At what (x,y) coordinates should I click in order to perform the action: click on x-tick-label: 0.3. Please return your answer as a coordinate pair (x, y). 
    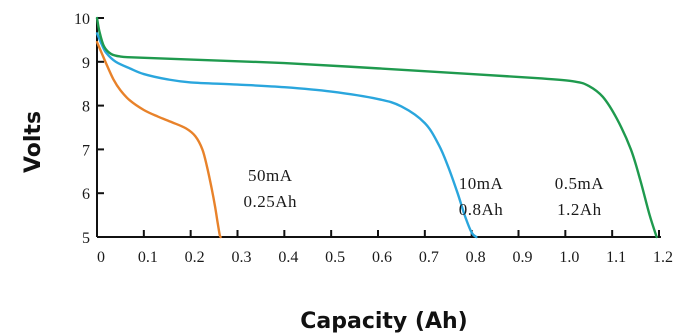
    Looking at the image, I should click on (242, 257).